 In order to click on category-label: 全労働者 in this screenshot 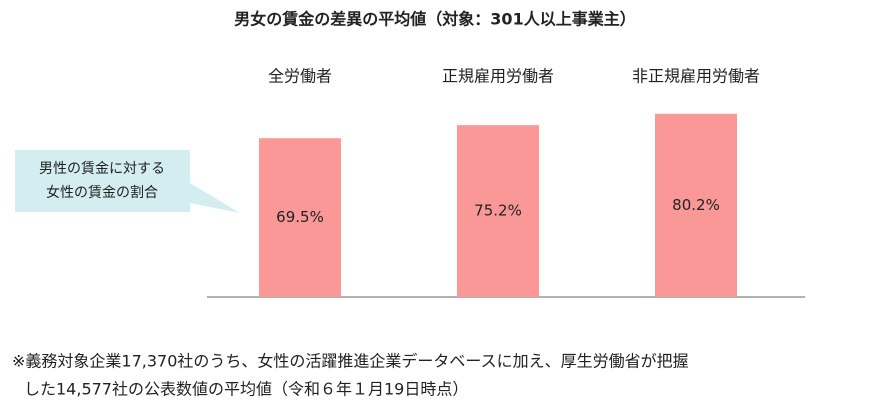, I will do `click(300, 76)`.